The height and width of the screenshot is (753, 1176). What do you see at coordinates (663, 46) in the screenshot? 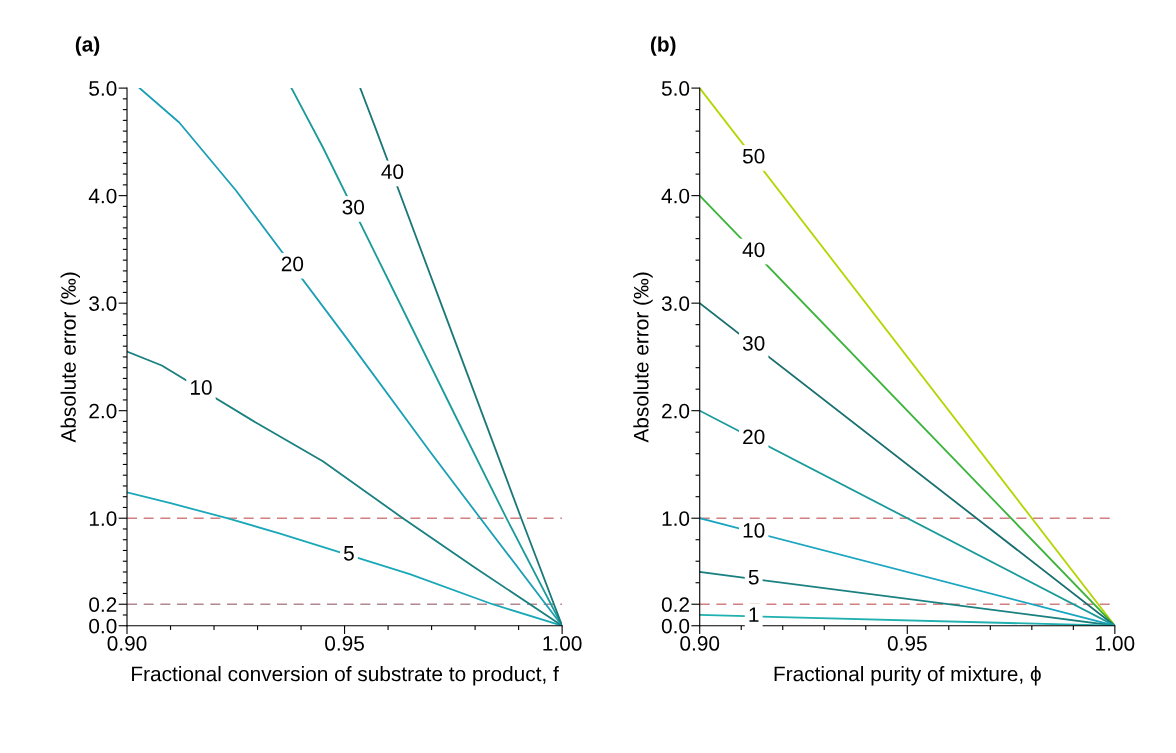
I see `chart-title: (b)` at bounding box center [663, 46].